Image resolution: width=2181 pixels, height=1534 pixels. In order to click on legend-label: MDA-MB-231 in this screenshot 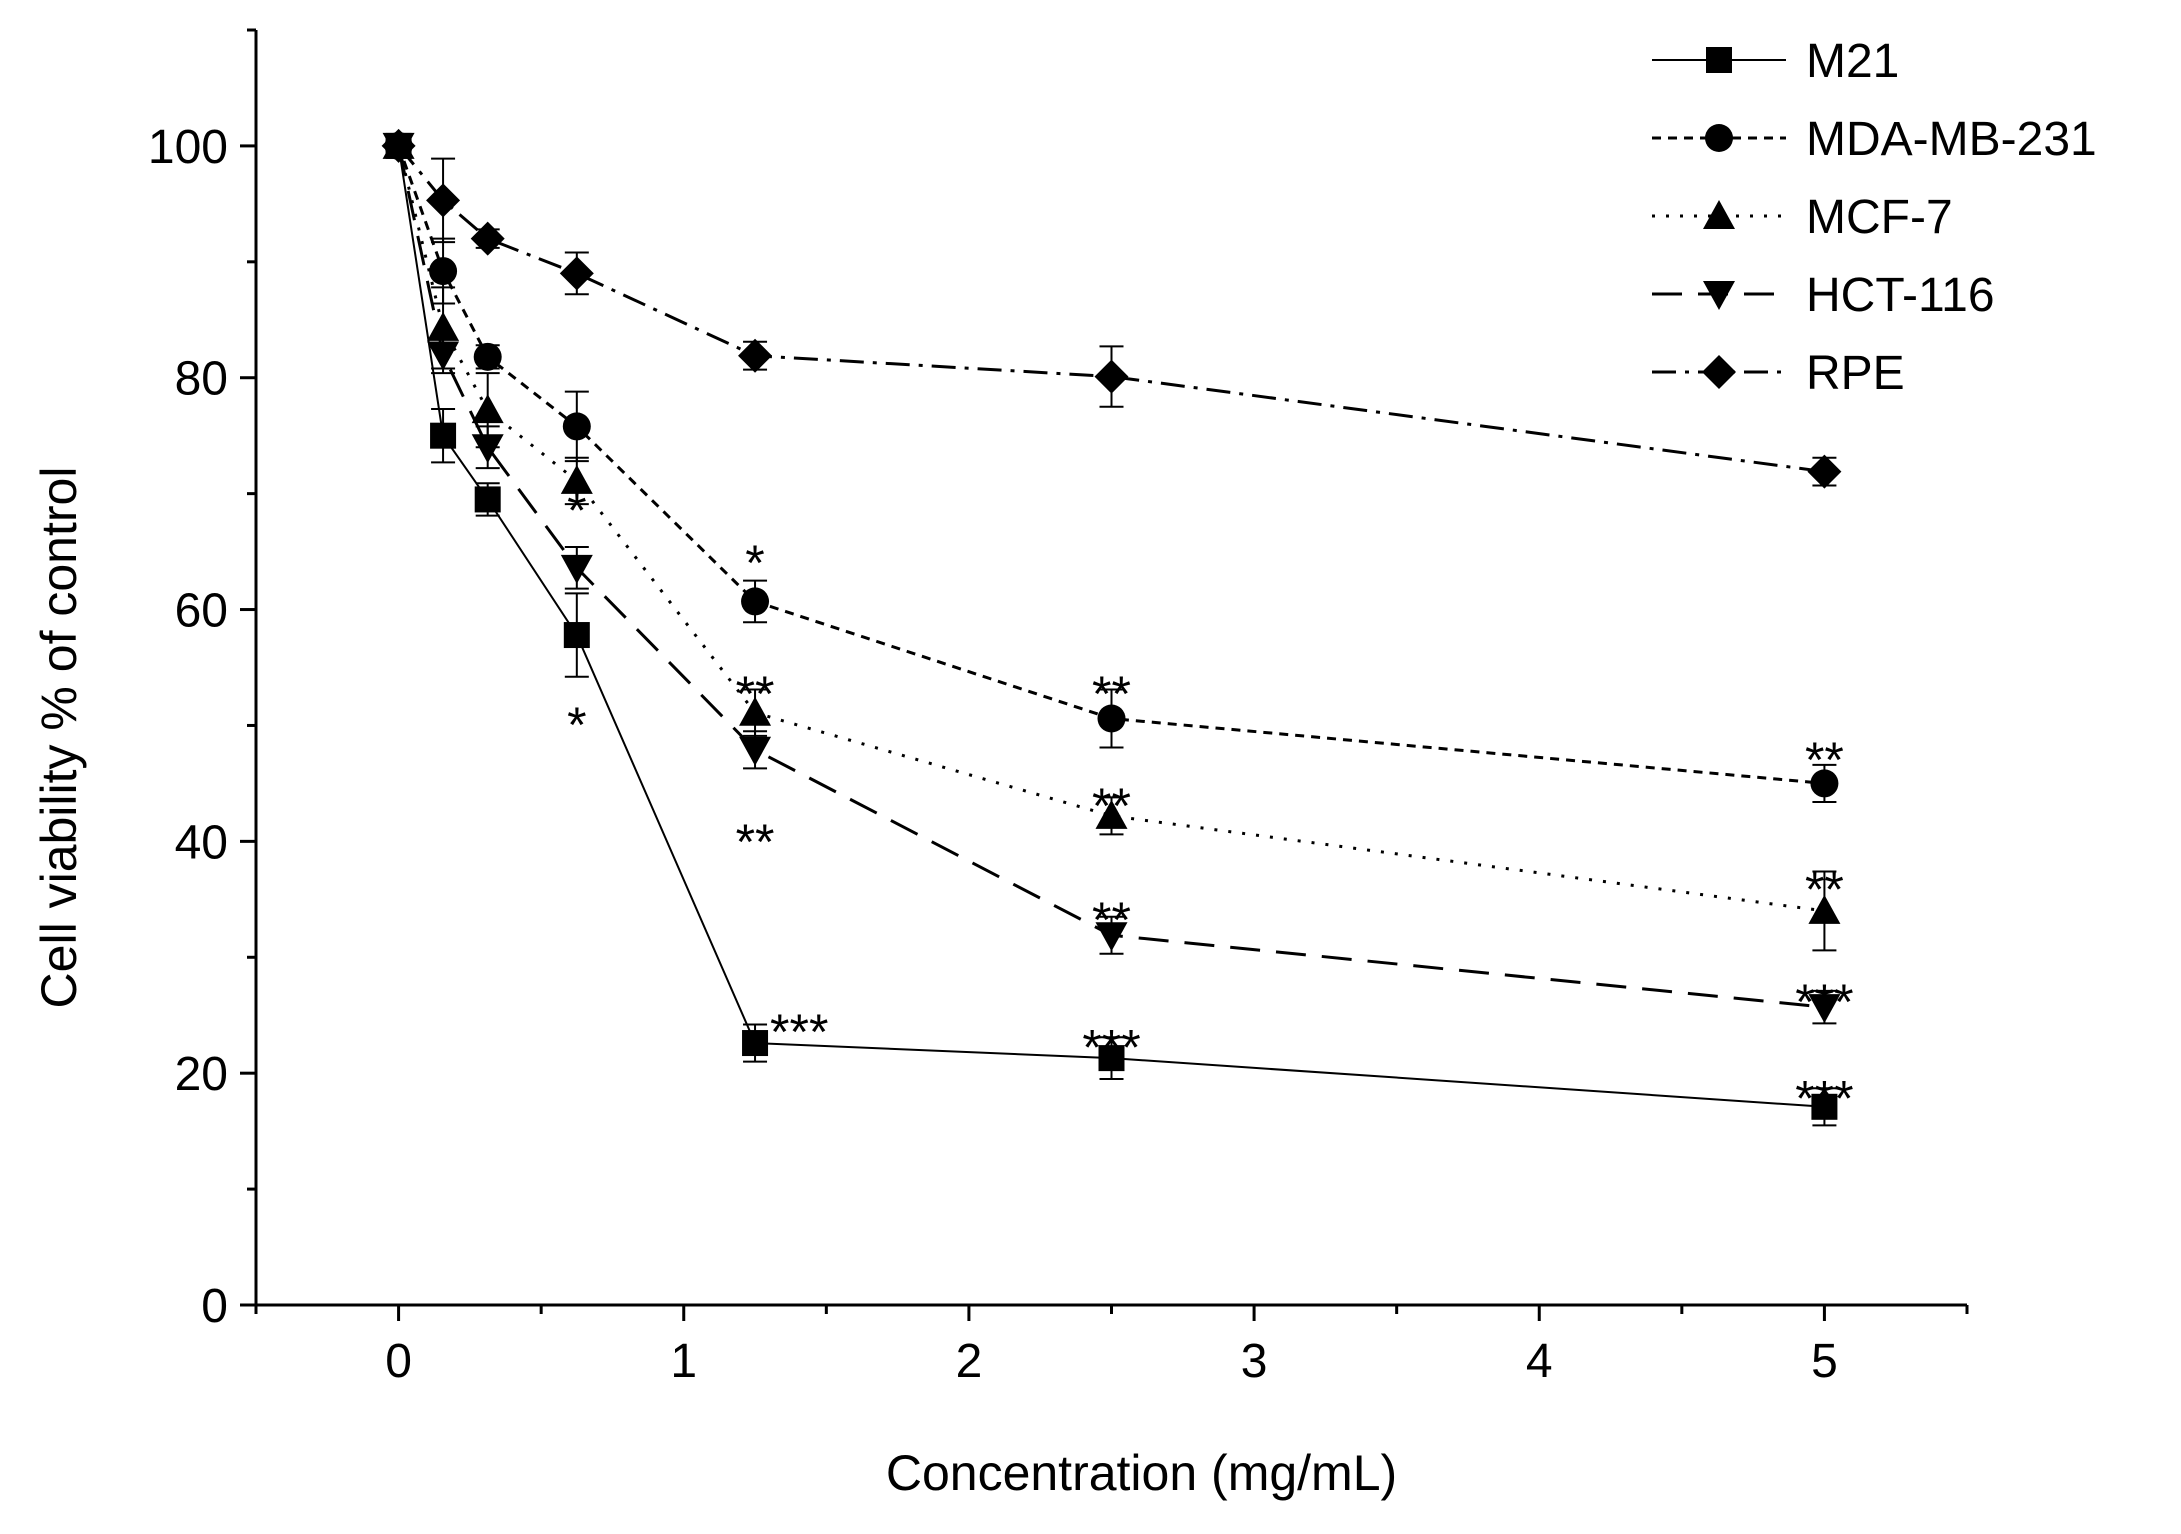, I will do `click(1951, 139)`.